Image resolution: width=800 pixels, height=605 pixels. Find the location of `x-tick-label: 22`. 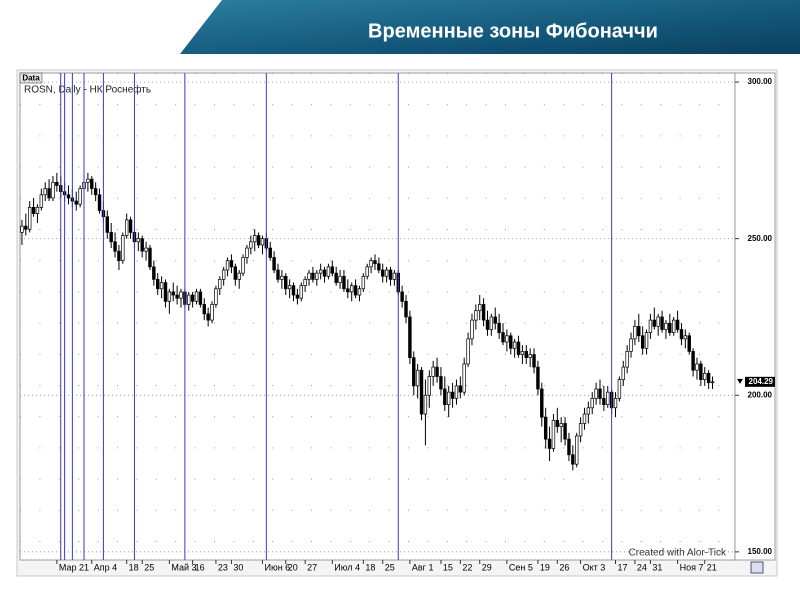

x-tick-label: 22 is located at coordinates (467, 567).